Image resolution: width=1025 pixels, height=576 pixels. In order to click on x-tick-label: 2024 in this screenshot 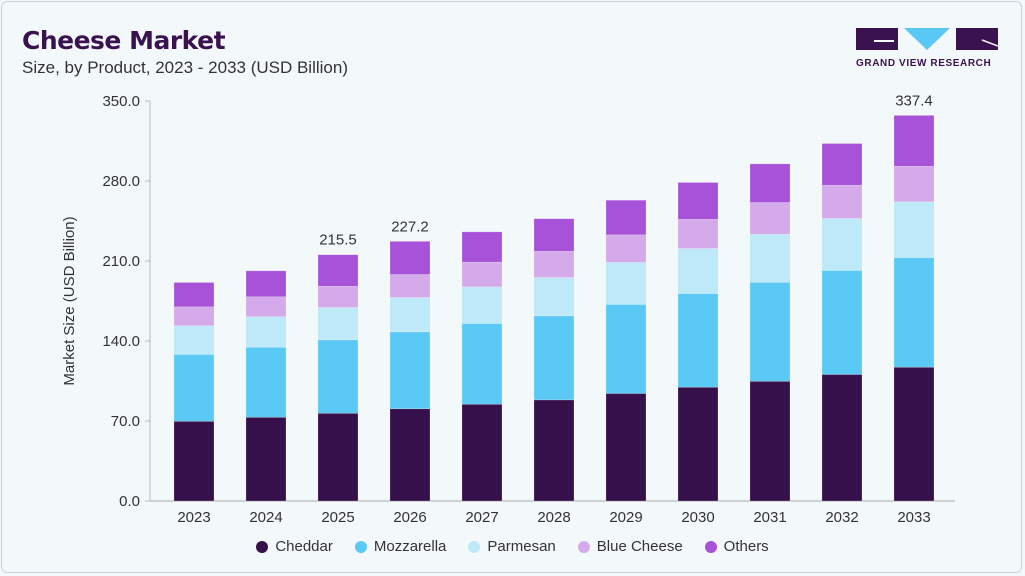, I will do `click(265, 517)`.